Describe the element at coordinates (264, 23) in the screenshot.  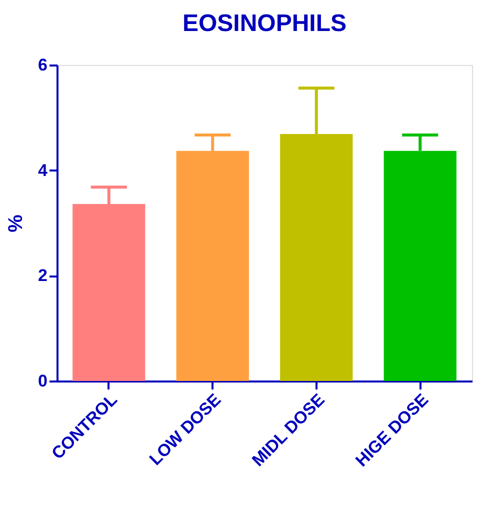
I see `chart-title: EOSINOPHILS` at that location.